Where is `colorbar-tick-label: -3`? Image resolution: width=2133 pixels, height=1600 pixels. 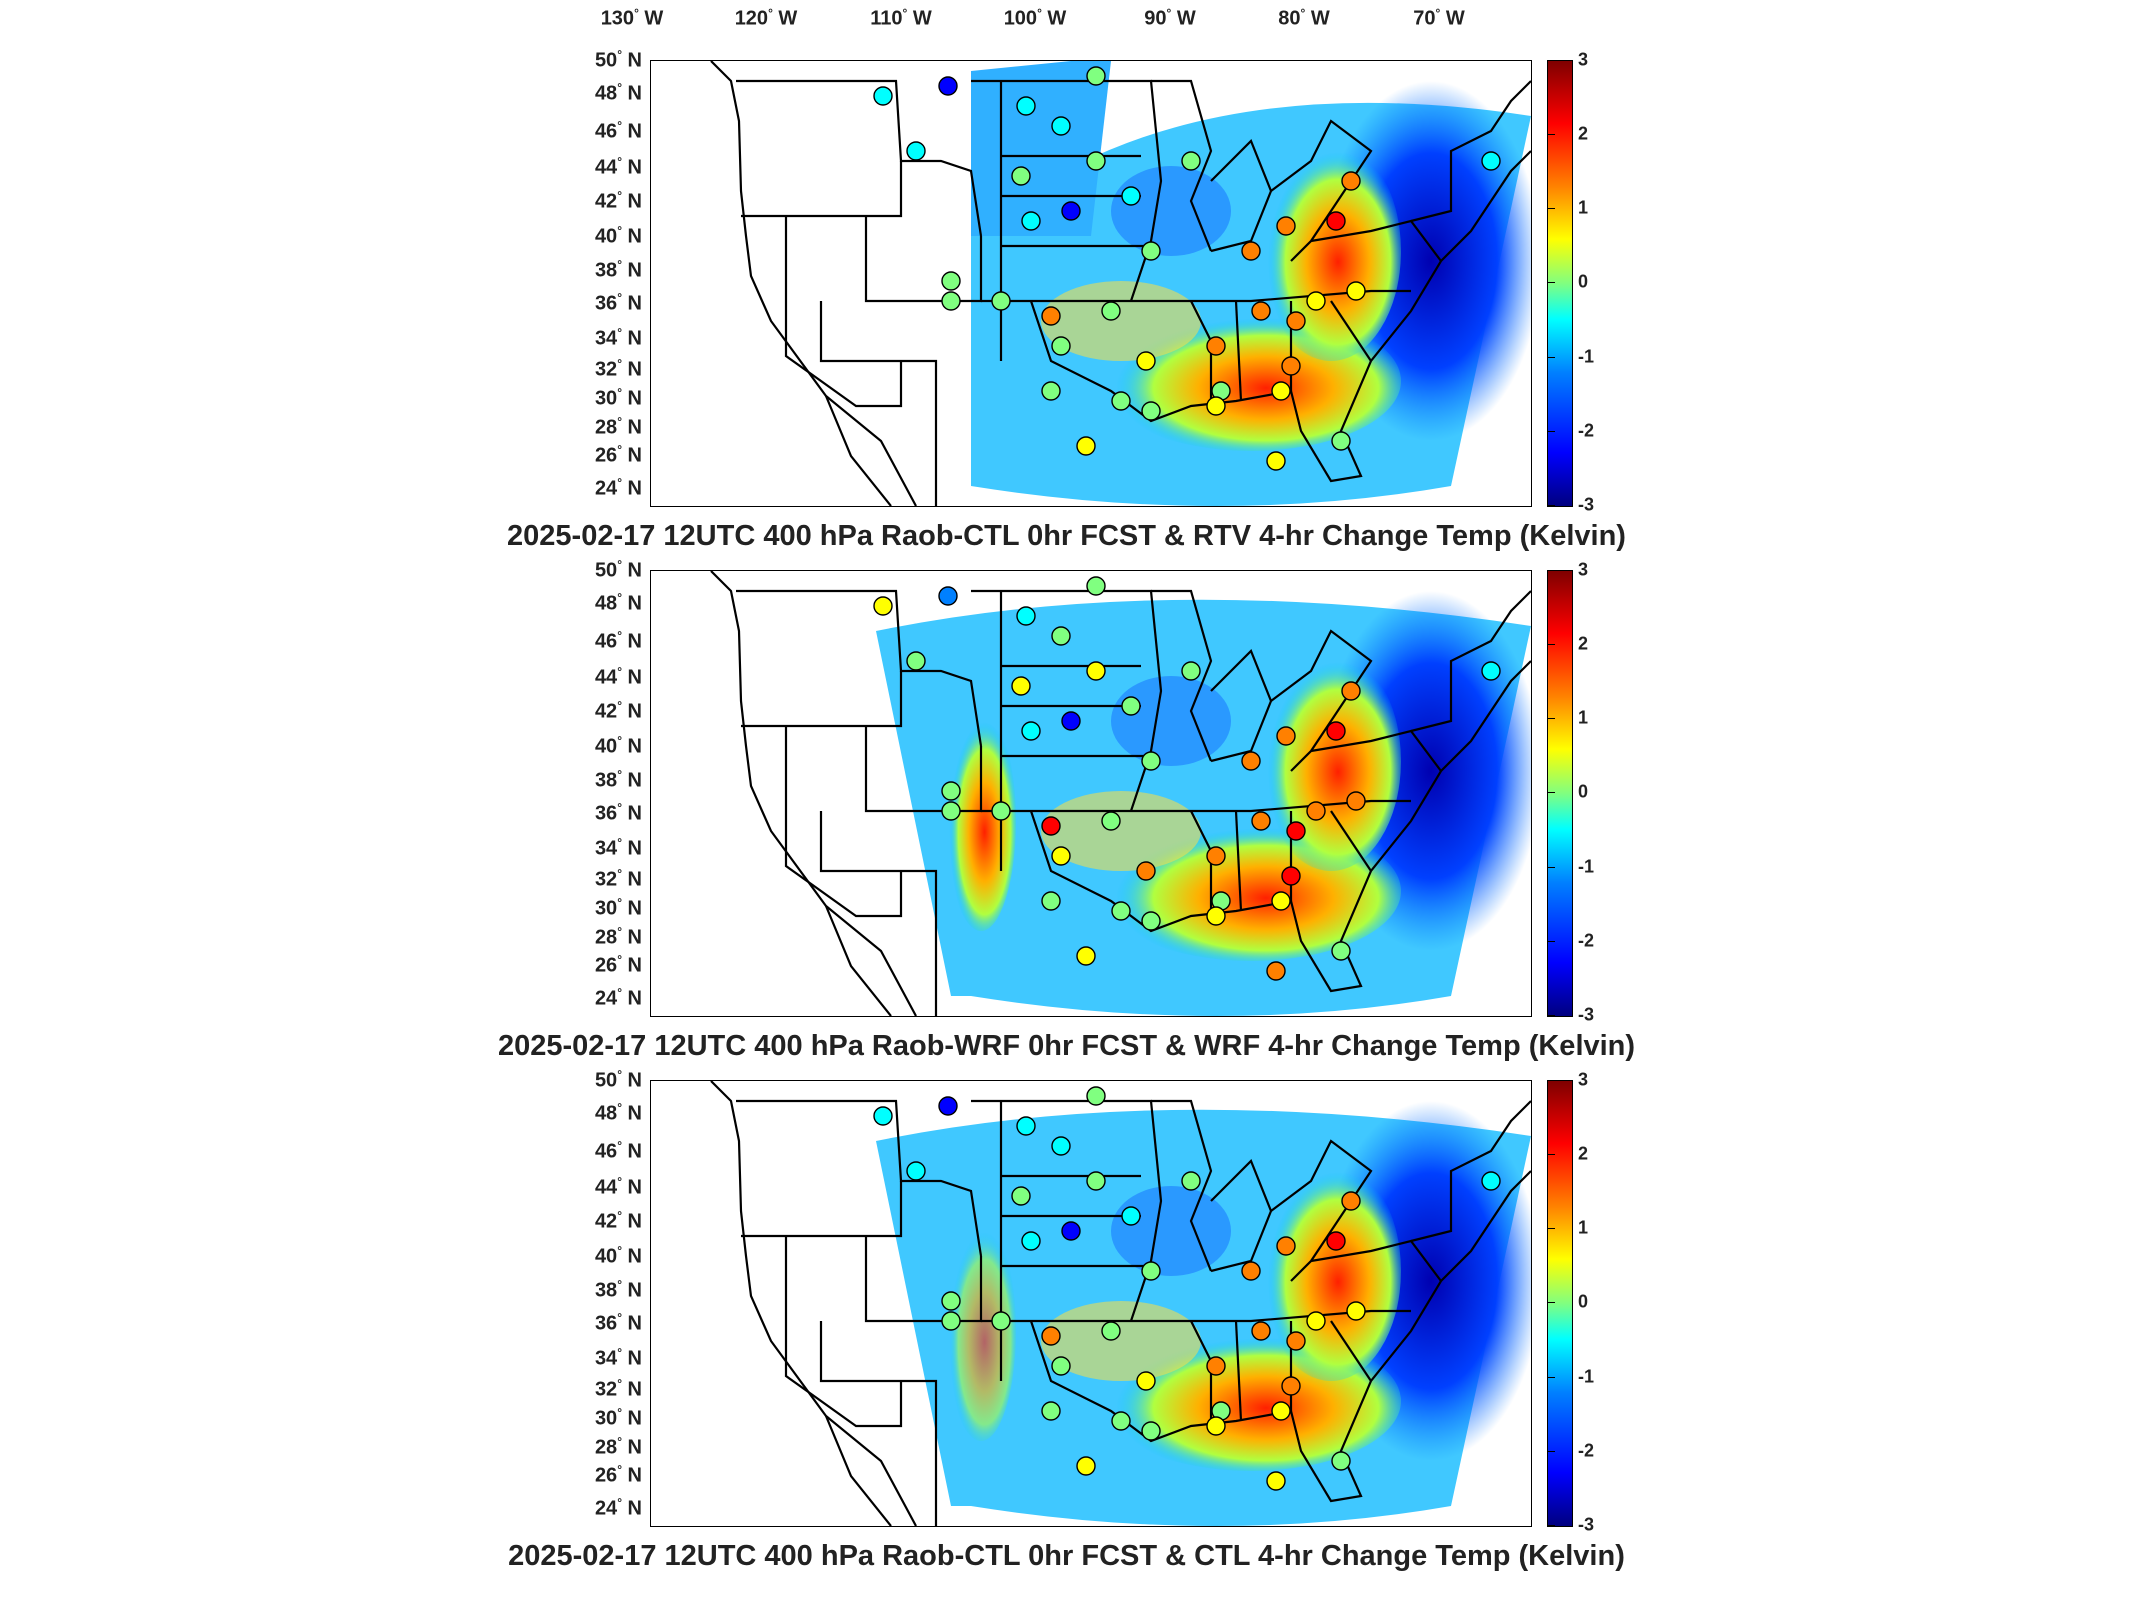 colorbar-tick-label: -3 is located at coordinates (1586, 1524).